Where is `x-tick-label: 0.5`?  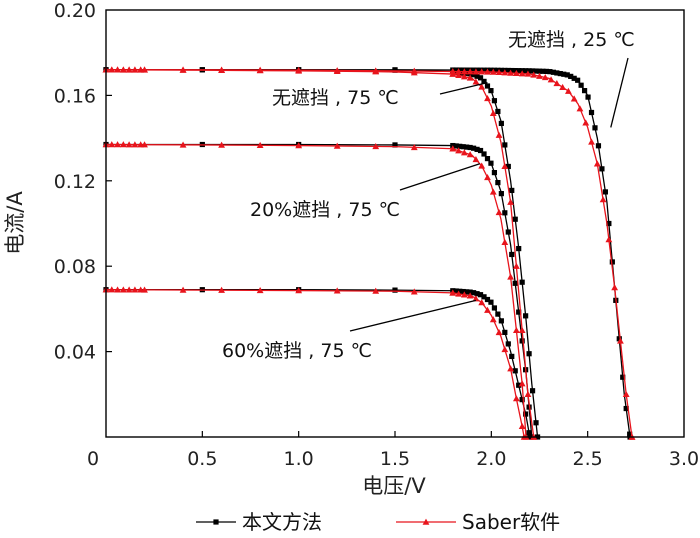 x-tick-label: 0.5 is located at coordinates (202, 459).